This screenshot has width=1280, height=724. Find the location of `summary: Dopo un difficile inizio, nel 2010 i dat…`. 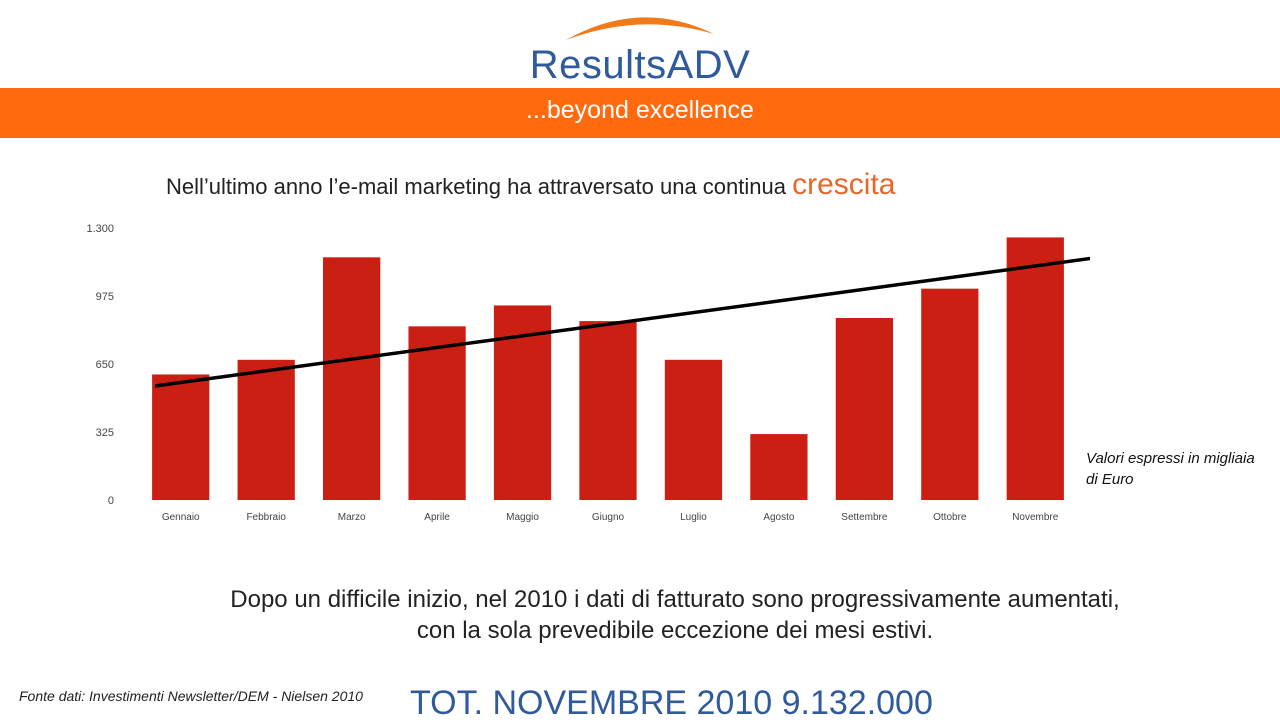

summary: Dopo un difficile inizio, nel 2010 i dat… is located at coordinates (675, 615).